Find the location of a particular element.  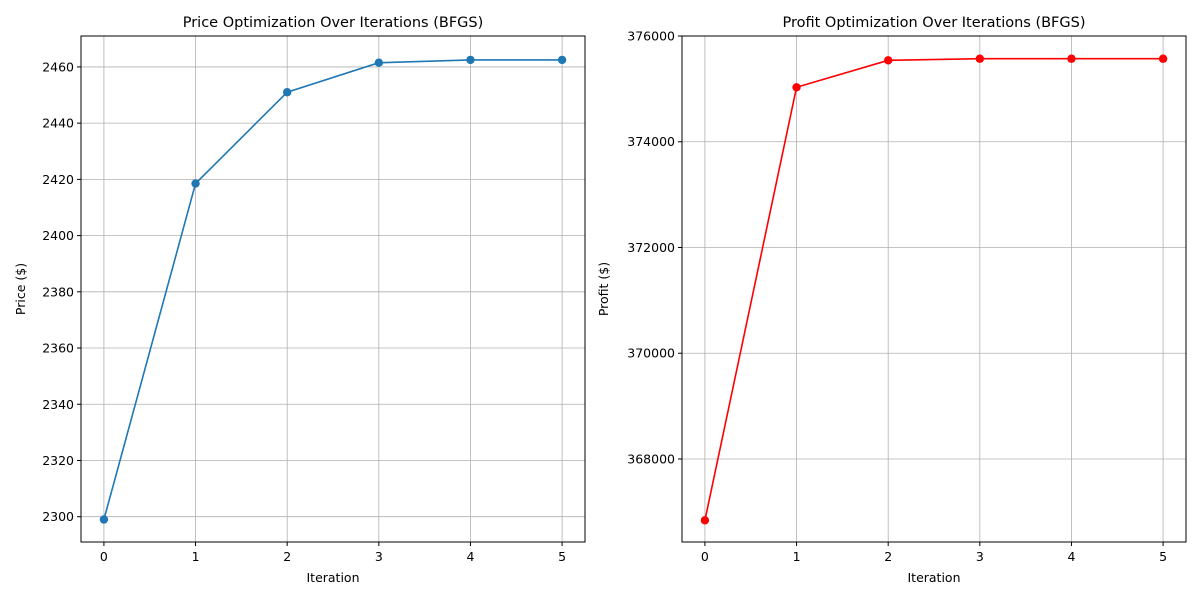

profit-chart-xlabel: Iteration is located at coordinates (933, 577).